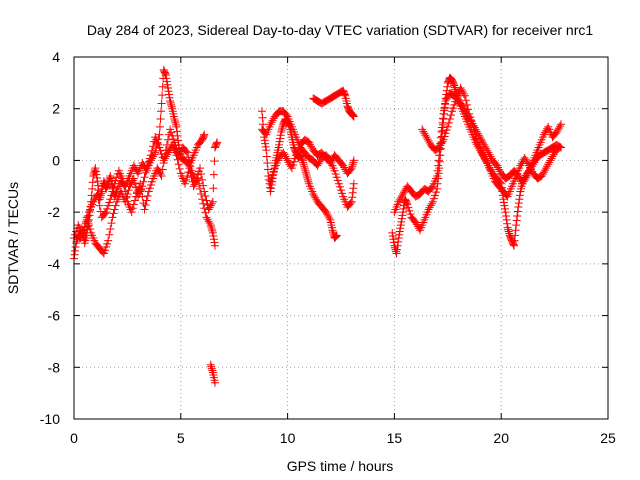 The image size is (640, 480). Describe the element at coordinates (343, 438) in the screenshot. I see `x-tick-labels: 0 5 10 15 20 25` at that location.